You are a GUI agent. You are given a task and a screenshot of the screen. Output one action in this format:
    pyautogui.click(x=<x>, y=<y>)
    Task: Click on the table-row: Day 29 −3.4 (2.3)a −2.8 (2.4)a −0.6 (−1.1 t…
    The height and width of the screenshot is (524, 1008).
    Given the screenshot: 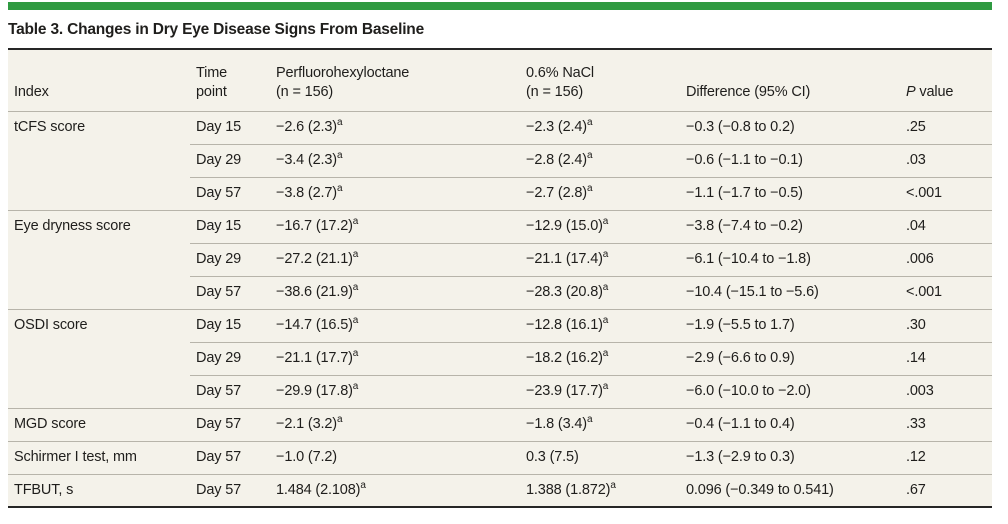 What is the action you would take?
    pyautogui.click(x=500, y=160)
    